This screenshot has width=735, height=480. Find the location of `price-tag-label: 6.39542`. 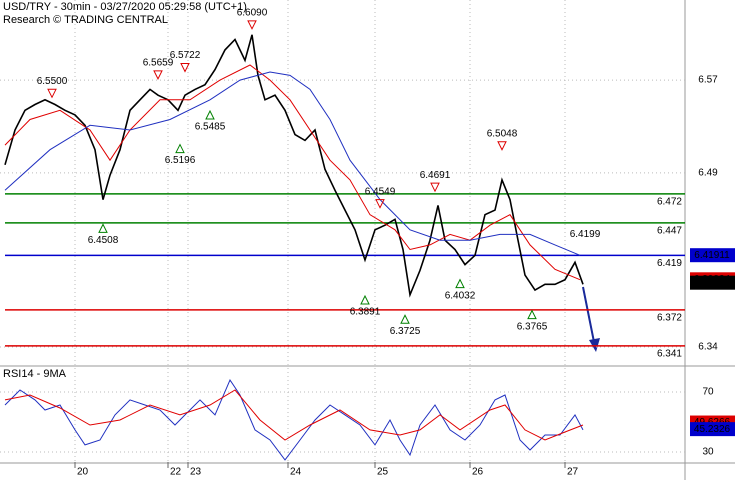

price-tag-label: 6.39542 is located at coordinates (712, 282).